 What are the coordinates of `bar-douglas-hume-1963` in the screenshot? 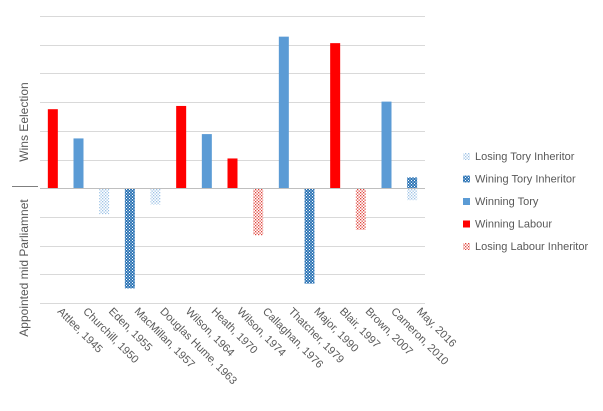 It's located at (155, 196).